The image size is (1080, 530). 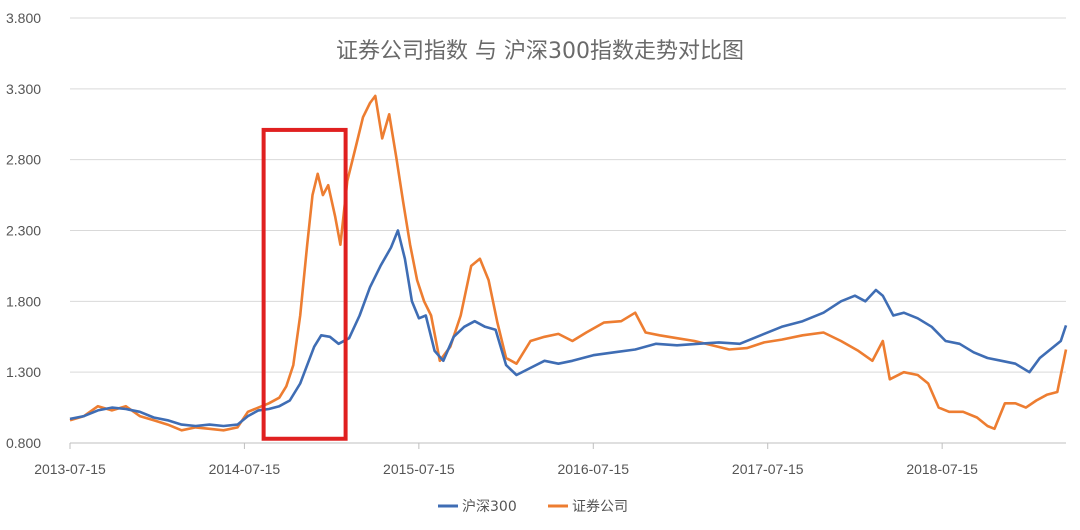 What do you see at coordinates (768, 469) in the screenshot?
I see `x-tick-label: 2017-07-15` at bounding box center [768, 469].